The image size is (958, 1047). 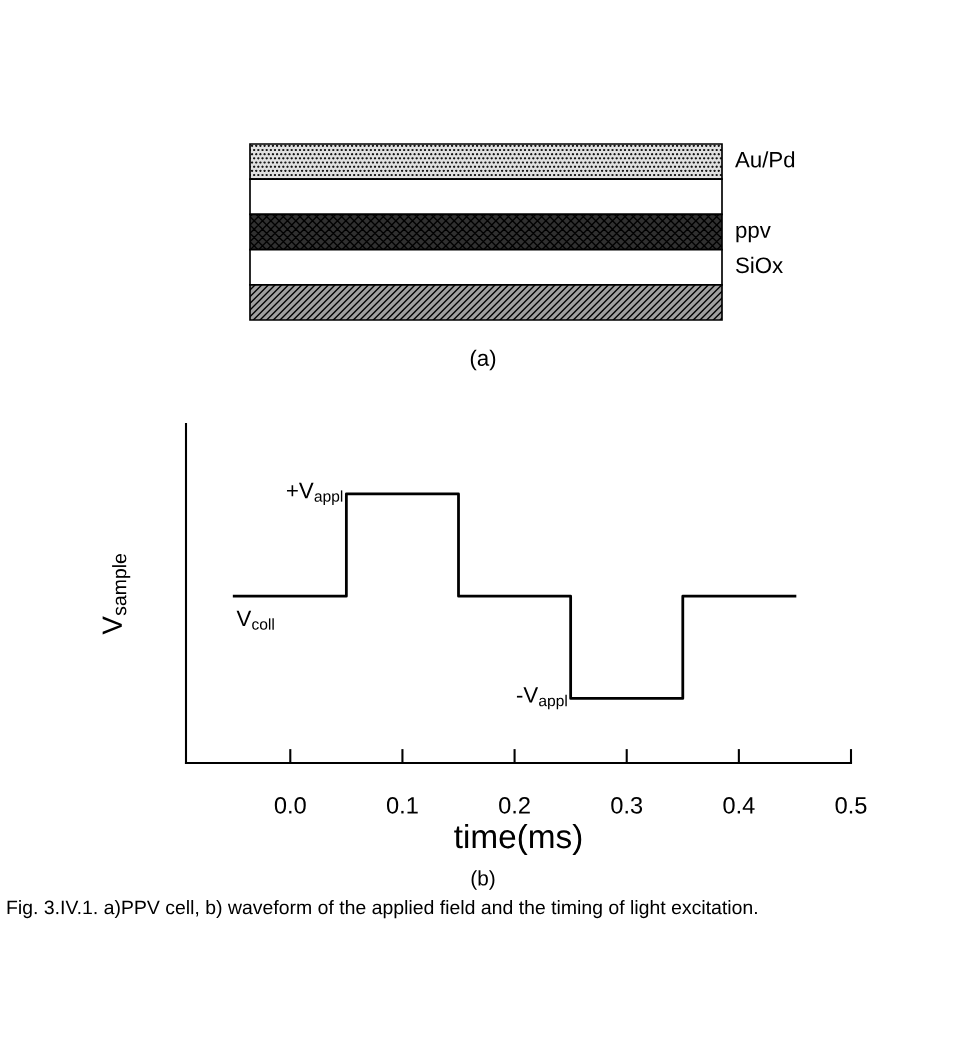 What do you see at coordinates (753, 234) in the screenshot?
I see `text: ppv` at bounding box center [753, 234].